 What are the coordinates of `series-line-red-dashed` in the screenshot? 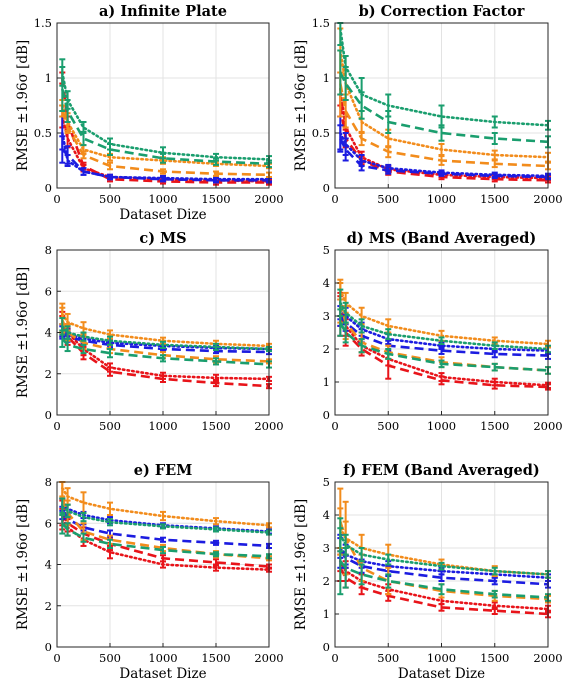 It's located at (165, 130).